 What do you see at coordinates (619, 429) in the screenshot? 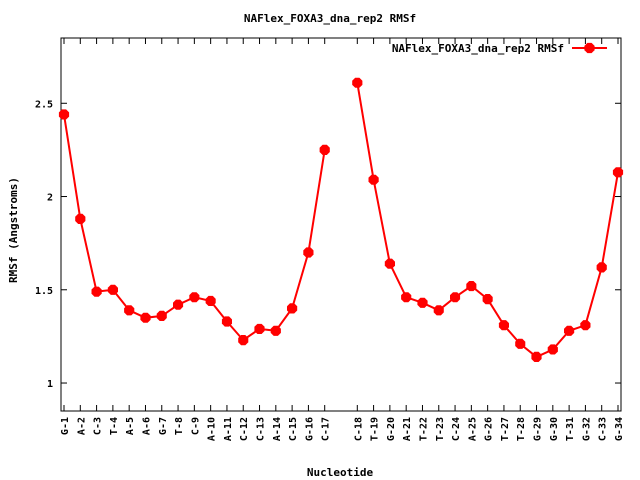
I see `x-tick-label: G-34` at bounding box center [619, 429].